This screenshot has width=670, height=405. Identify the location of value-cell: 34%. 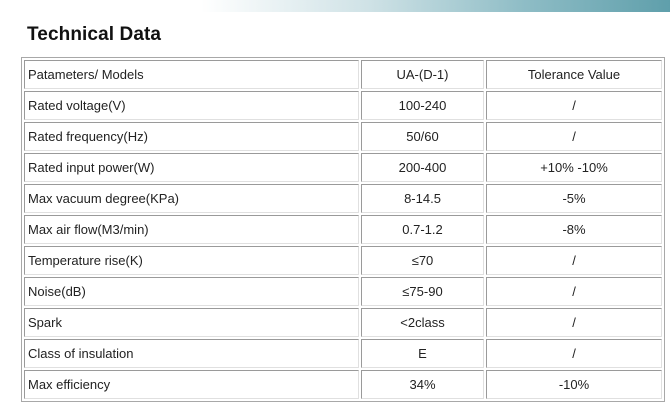
(422, 384).